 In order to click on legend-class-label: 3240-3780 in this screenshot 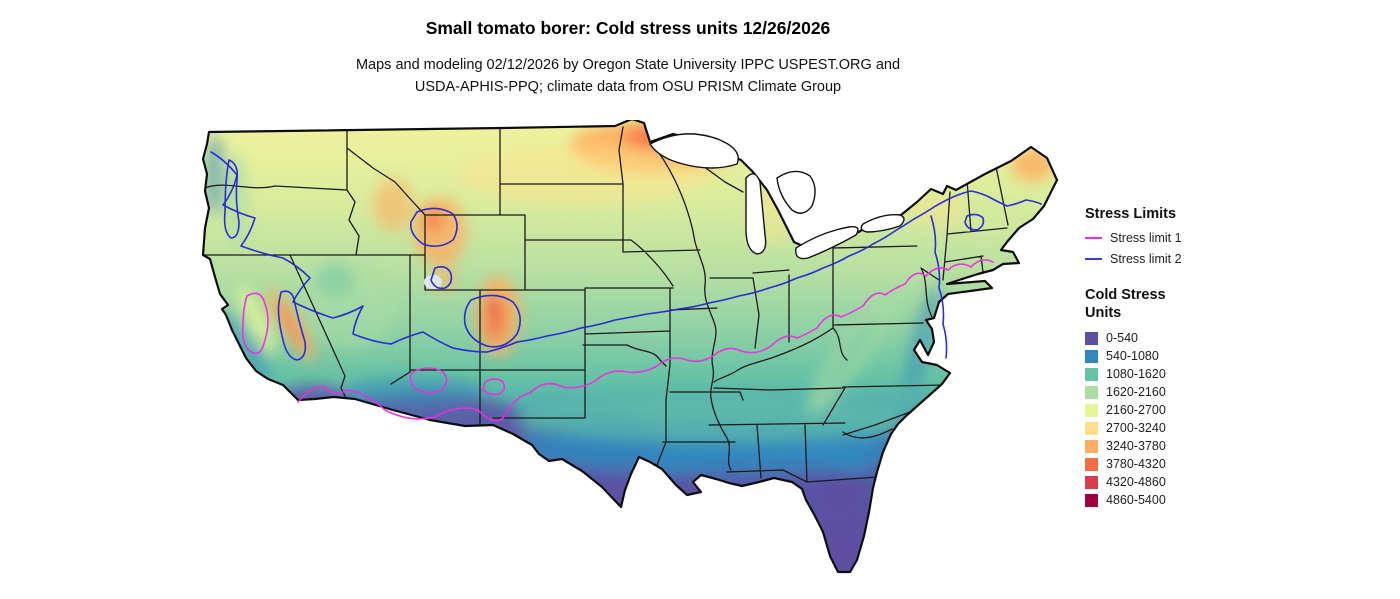, I will do `click(1136, 446)`.